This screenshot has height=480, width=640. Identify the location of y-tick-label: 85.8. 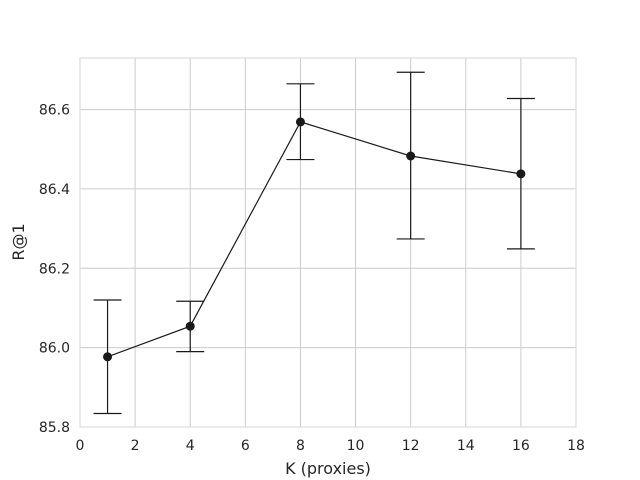
(54, 428).